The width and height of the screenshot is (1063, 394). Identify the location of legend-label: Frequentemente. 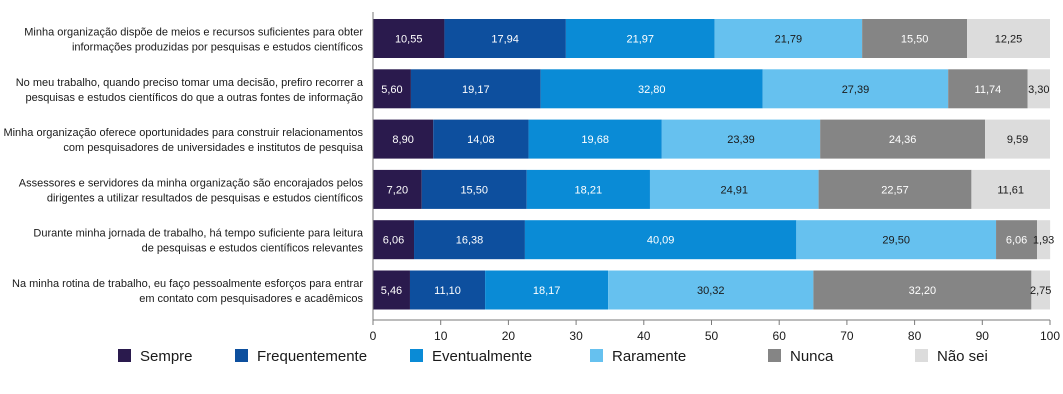
(312, 356).